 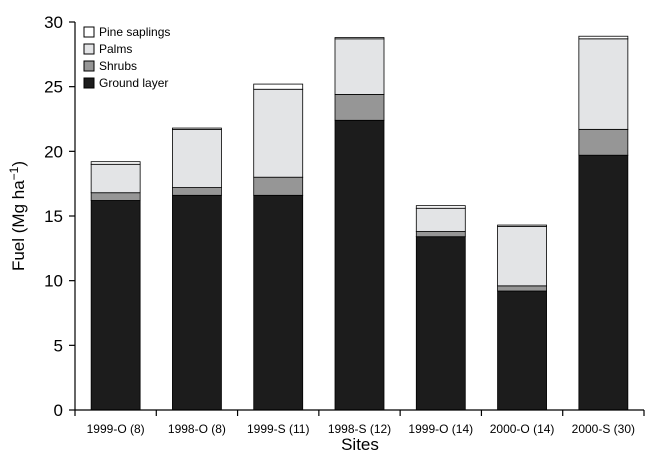 What do you see at coordinates (118, 66) in the screenshot?
I see `legend-label: Shrubs` at bounding box center [118, 66].